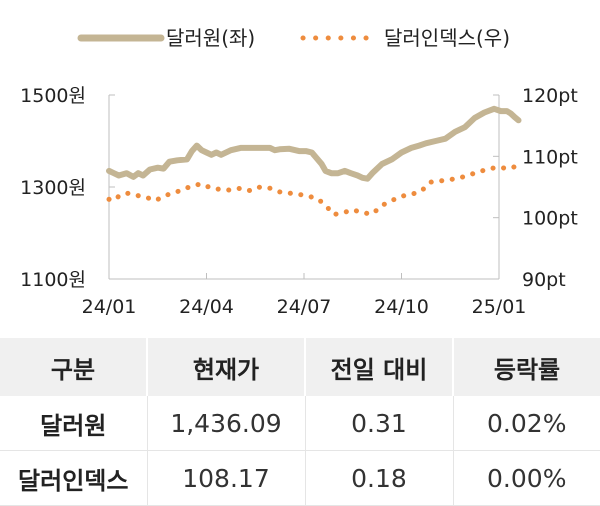 Image resolution: width=600 pixels, height=506 pixels. Describe the element at coordinates (544, 280) in the screenshot. I see `right-tick-label: 90pt` at that location.